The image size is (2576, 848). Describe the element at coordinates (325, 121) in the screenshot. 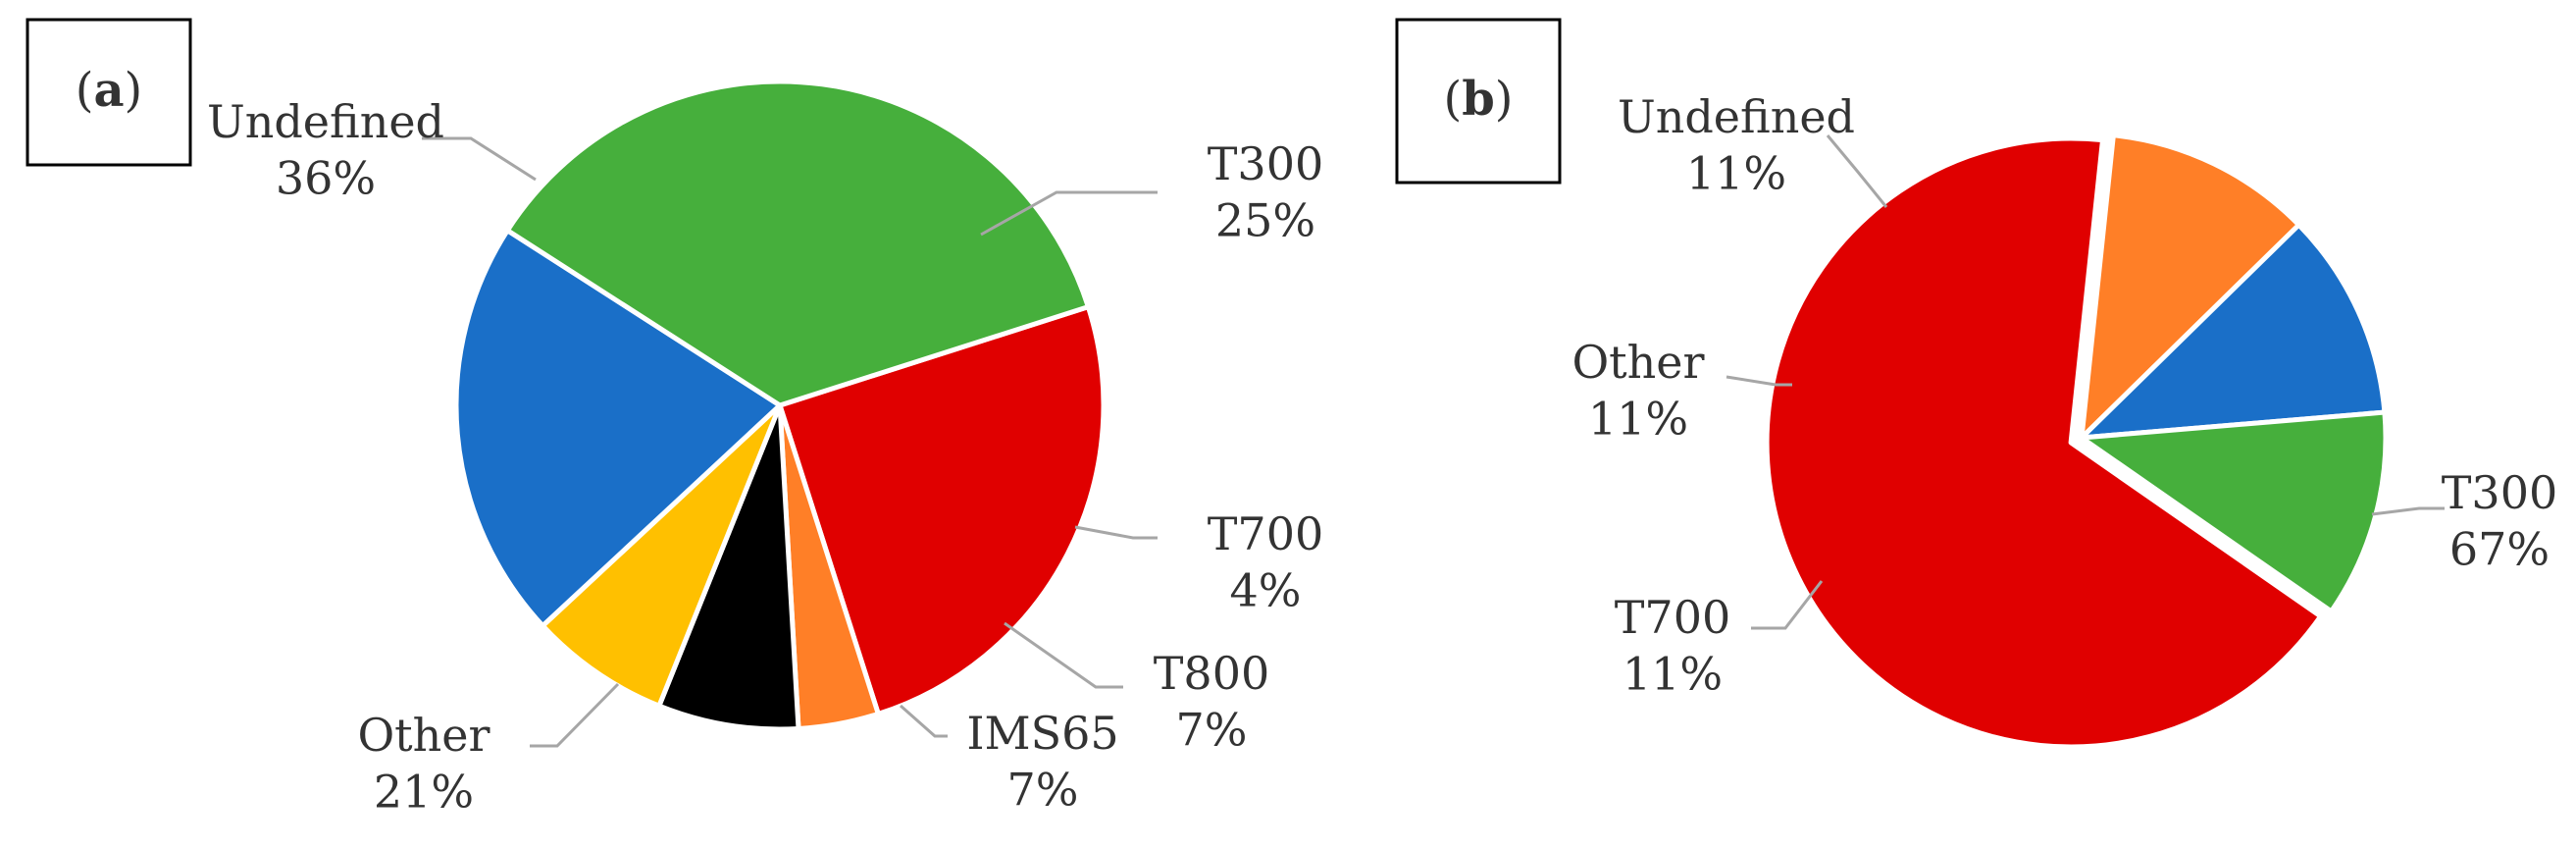

I see `pie-a-label-name-undefined: Undefined` at that location.